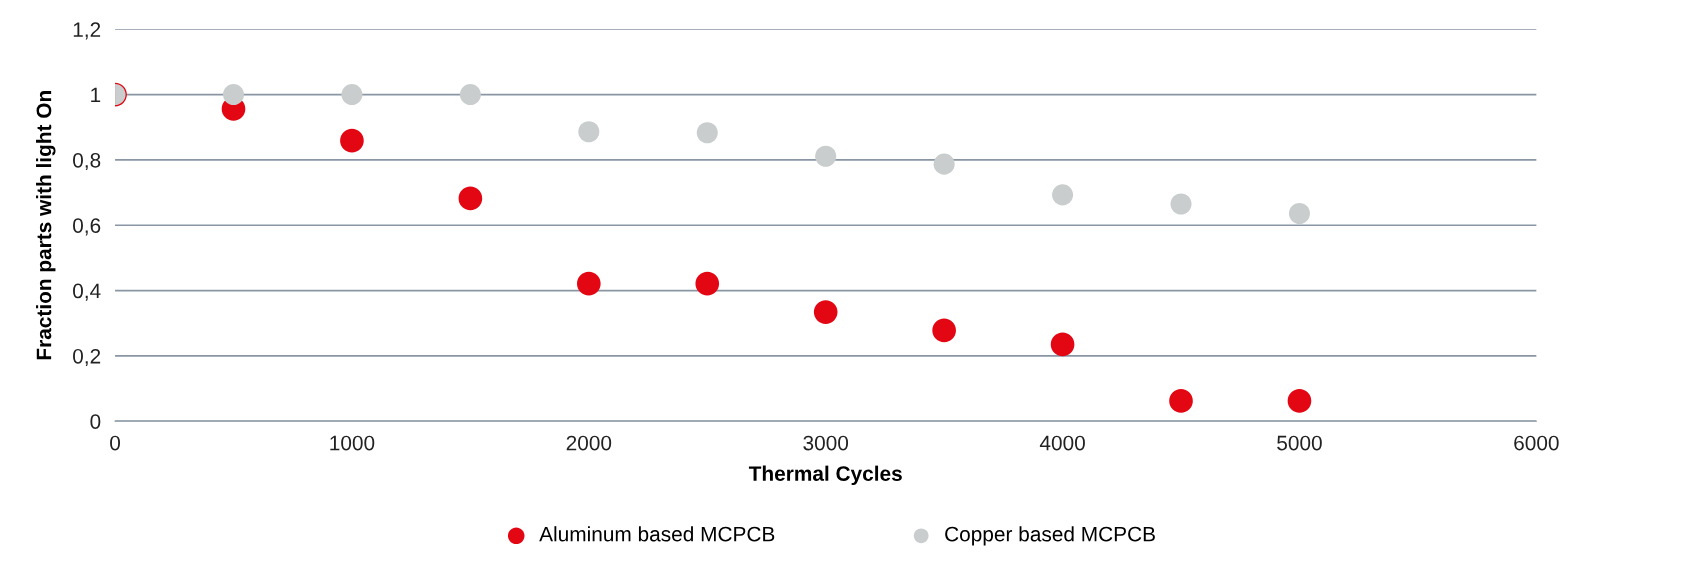 This screenshot has height=585, width=1692. What do you see at coordinates (87, 357) in the screenshot?
I see `y-tick-label: 0,2` at bounding box center [87, 357].